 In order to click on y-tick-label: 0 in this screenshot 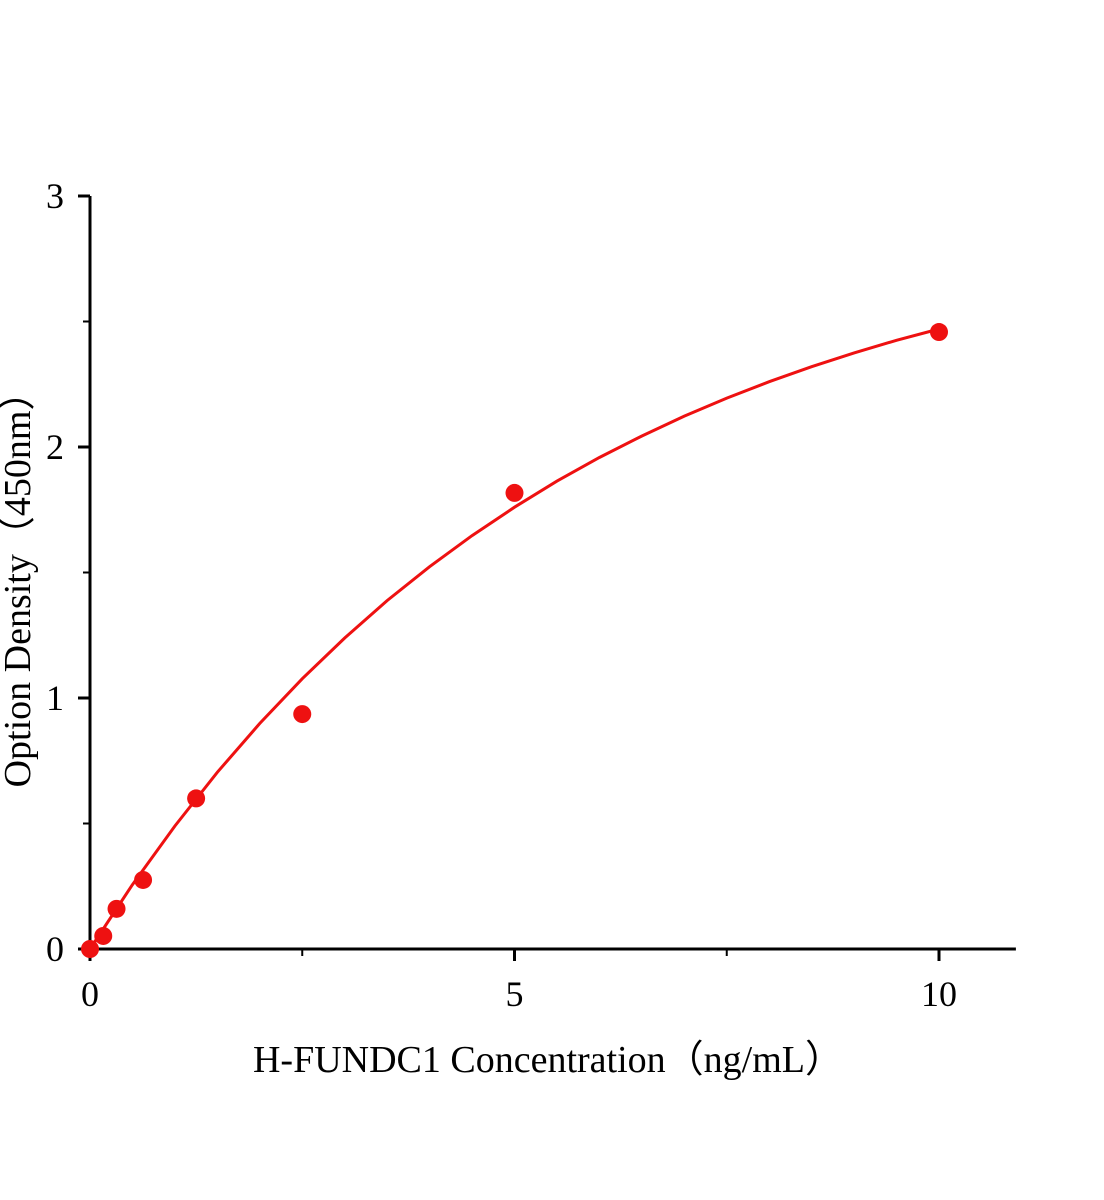, I will do `click(55, 949)`.